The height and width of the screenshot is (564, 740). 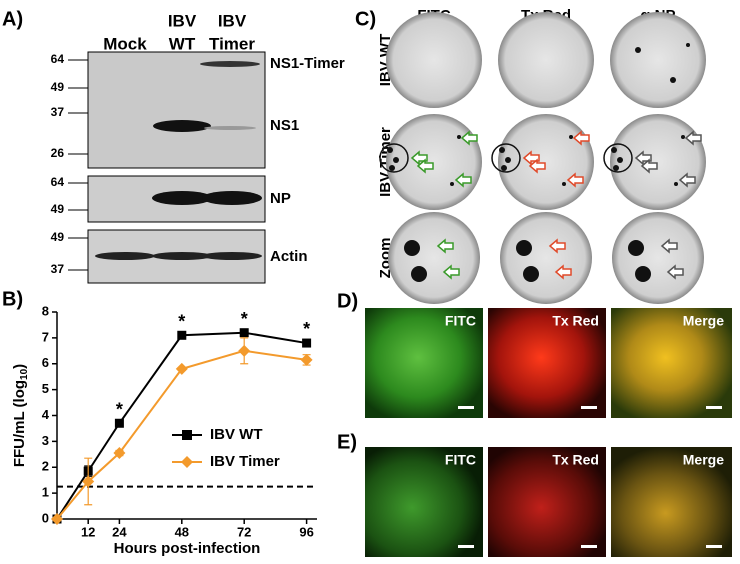 What do you see at coordinates (236, 434) in the screenshot?
I see `legend-label: IBV WT` at bounding box center [236, 434].